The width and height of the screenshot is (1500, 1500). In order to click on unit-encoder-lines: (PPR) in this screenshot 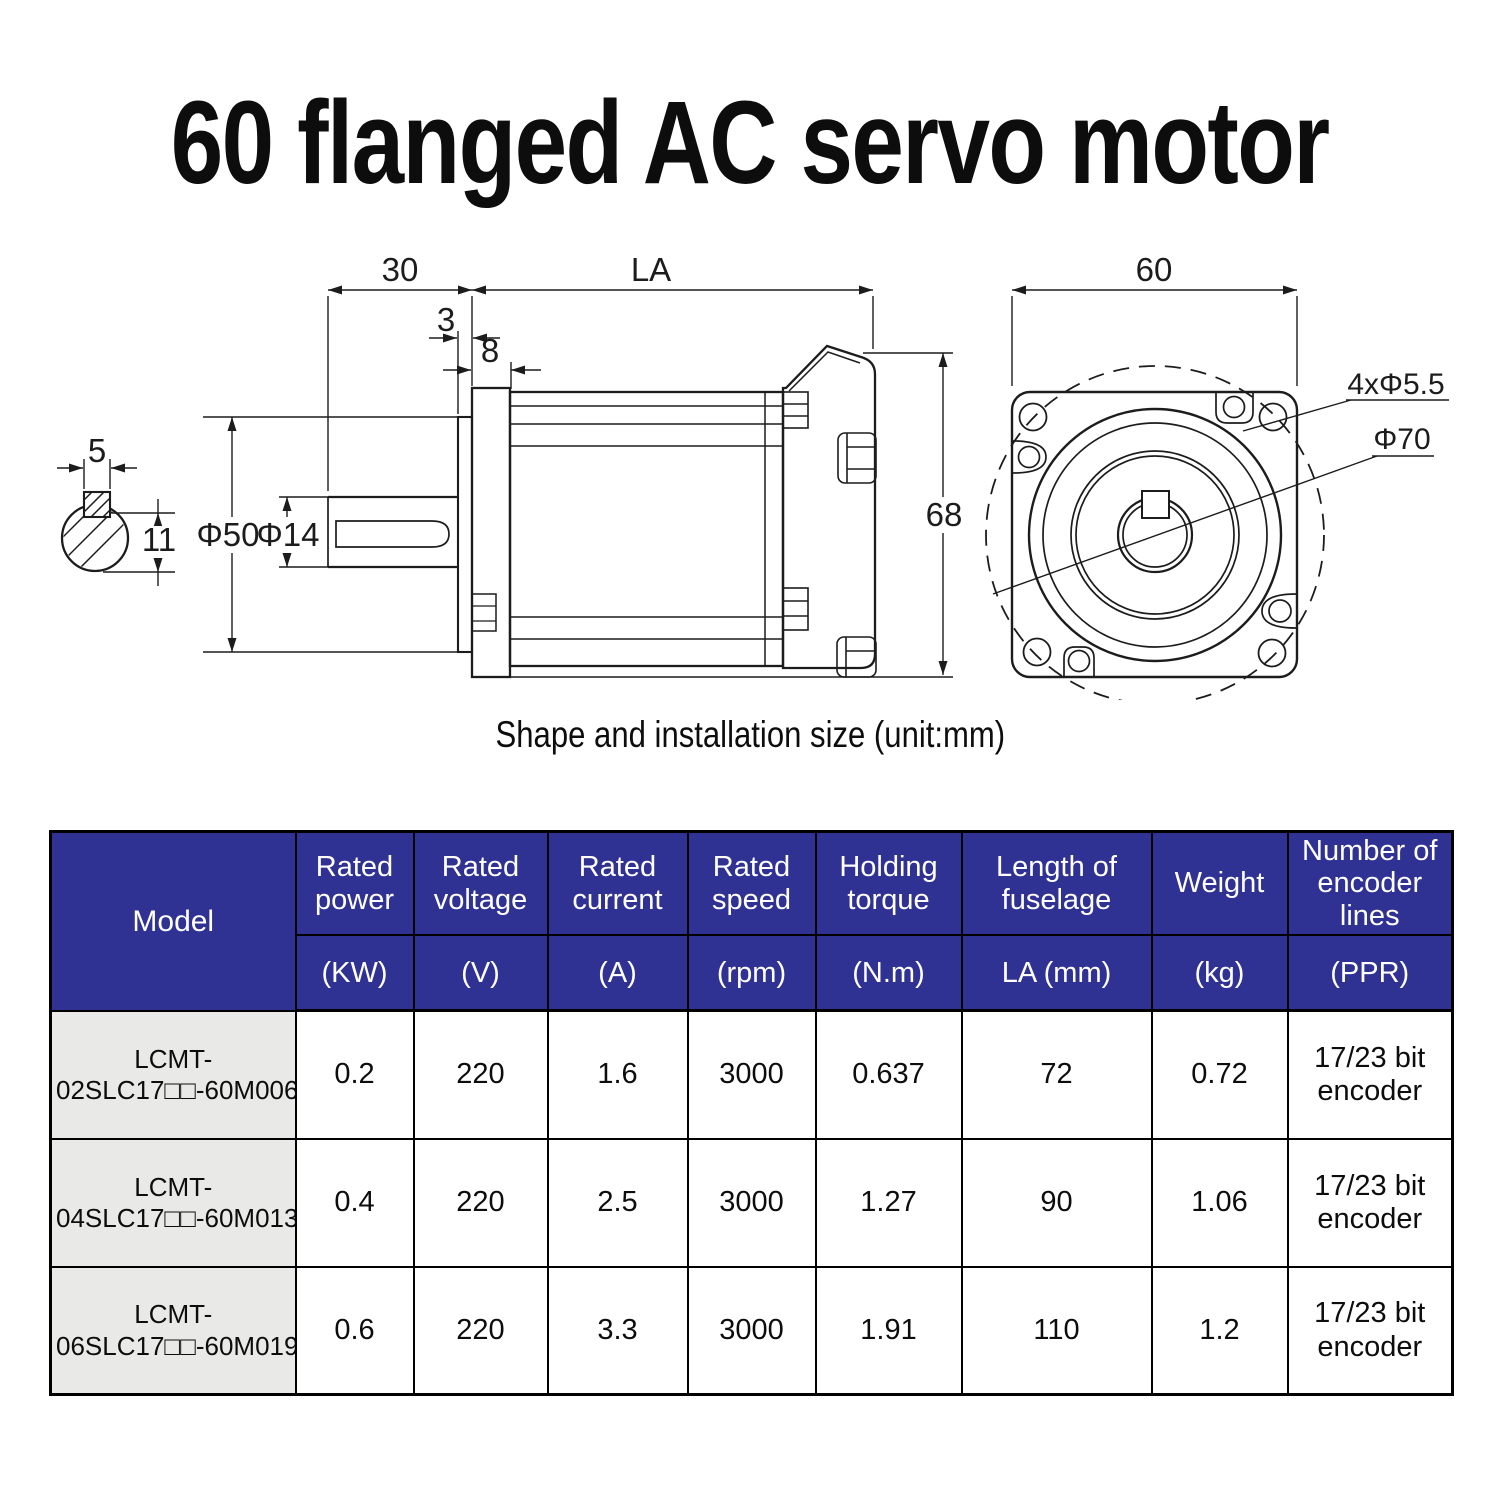, I will do `click(1370, 973)`.